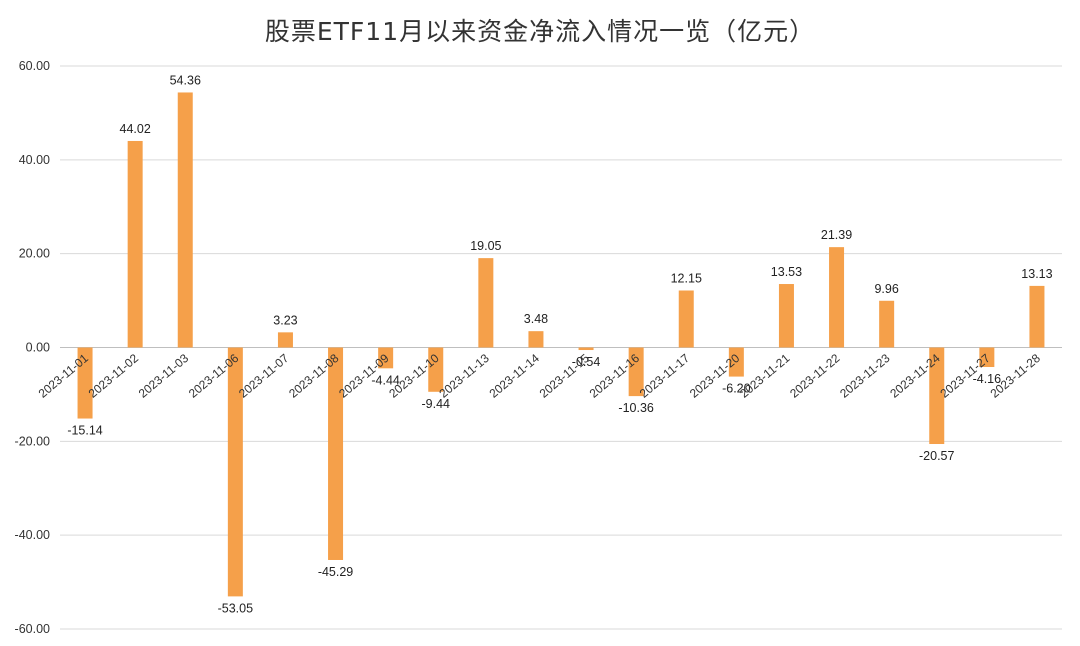  What do you see at coordinates (836, 235) in the screenshot?
I see `data-label: 21.39` at bounding box center [836, 235].